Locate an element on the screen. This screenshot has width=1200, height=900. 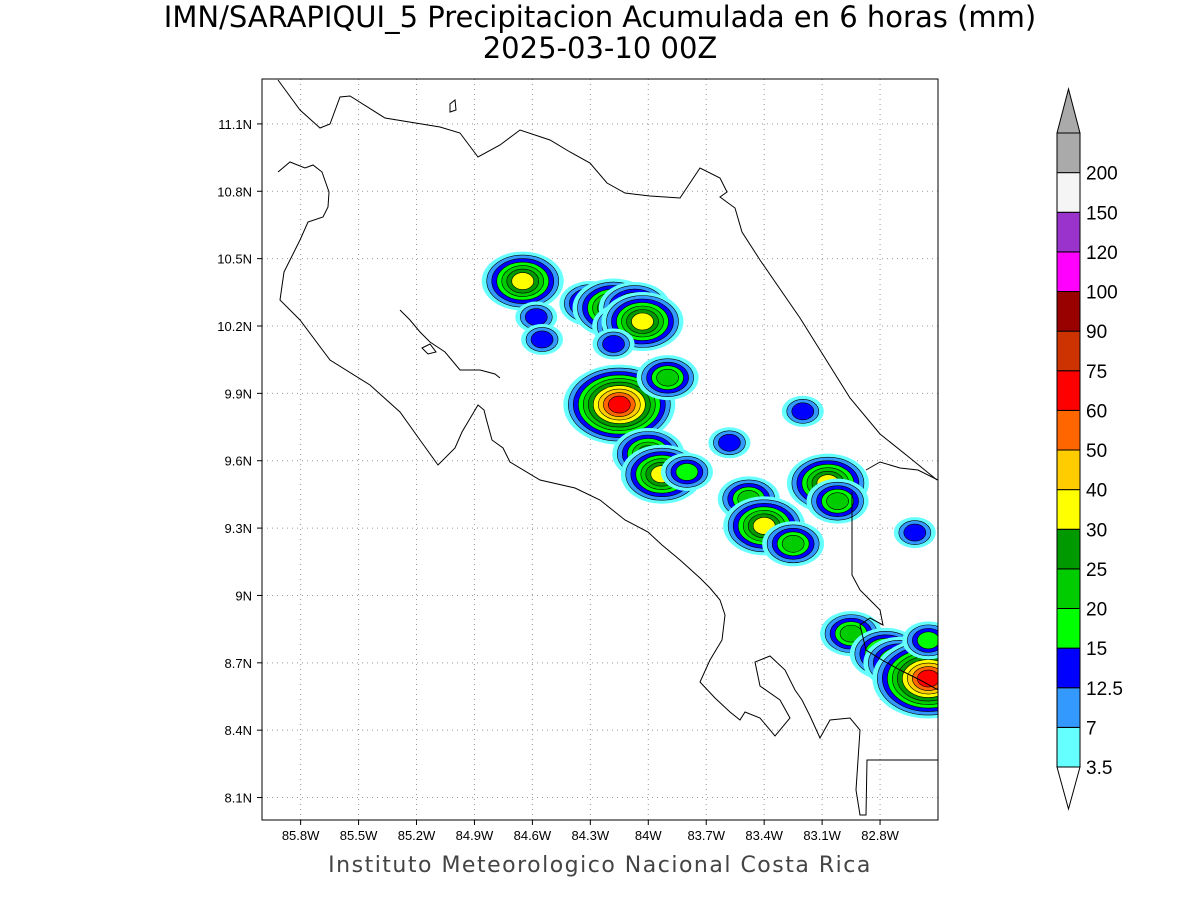
colorbar-min-arrow is located at coordinates (1068, 788).